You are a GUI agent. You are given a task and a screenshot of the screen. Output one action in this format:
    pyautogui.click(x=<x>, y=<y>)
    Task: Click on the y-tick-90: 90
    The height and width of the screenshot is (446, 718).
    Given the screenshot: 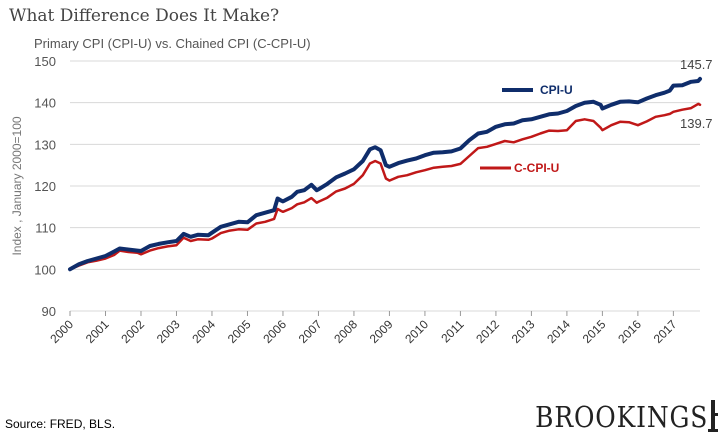 What is the action you would take?
    pyautogui.click(x=49, y=311)
    